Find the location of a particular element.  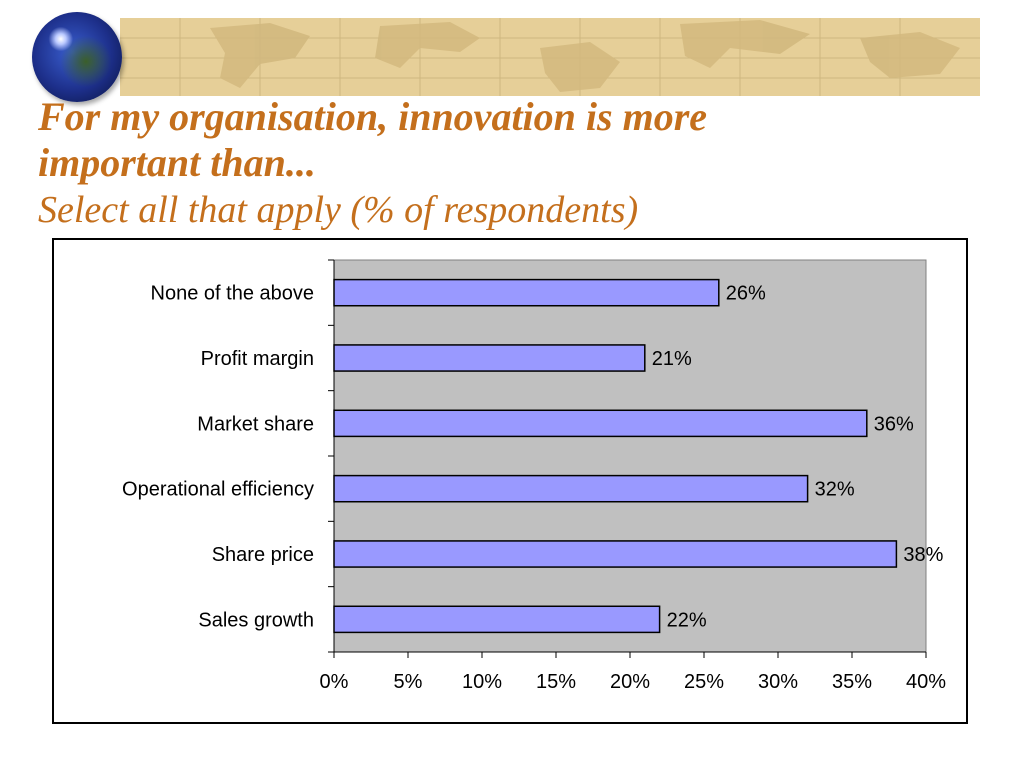

data-label: 32% is located at coordinates (835, 490).